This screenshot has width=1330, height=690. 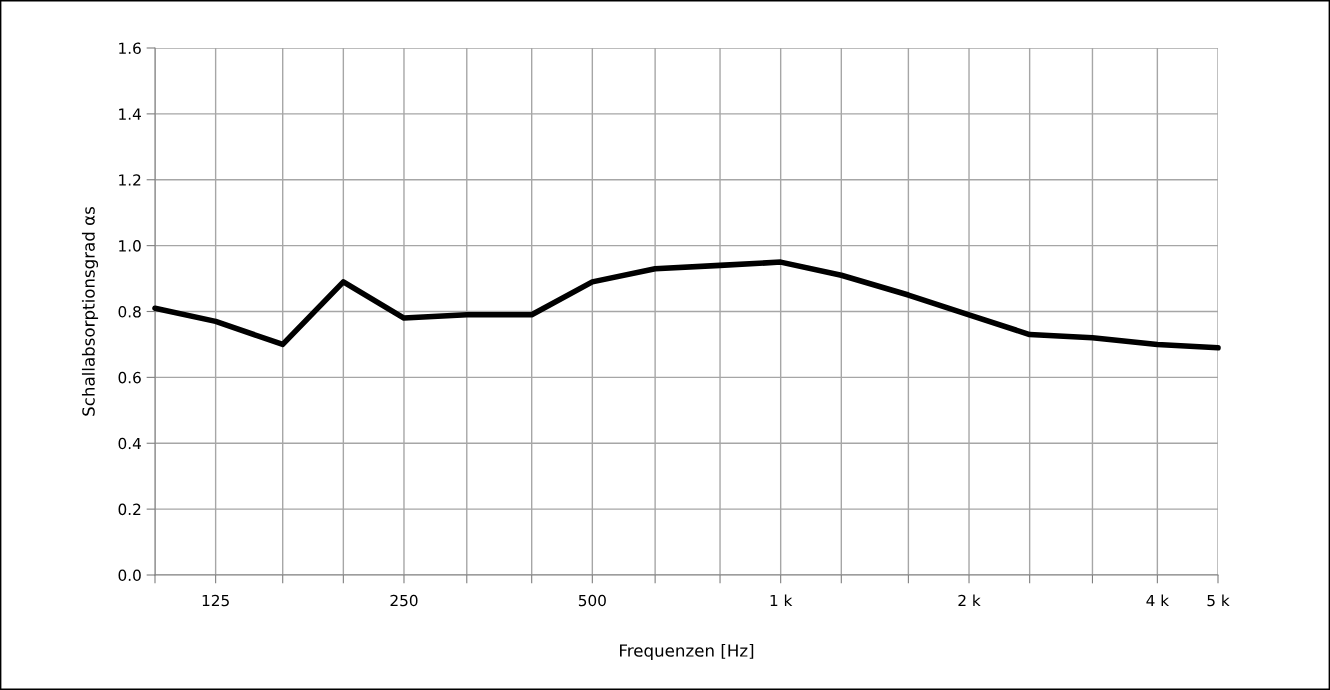 What do you see at coordinates (129, 311) in the screenshot?
I see `y-tick-label: 0.8` at bounding box center [129, 311].